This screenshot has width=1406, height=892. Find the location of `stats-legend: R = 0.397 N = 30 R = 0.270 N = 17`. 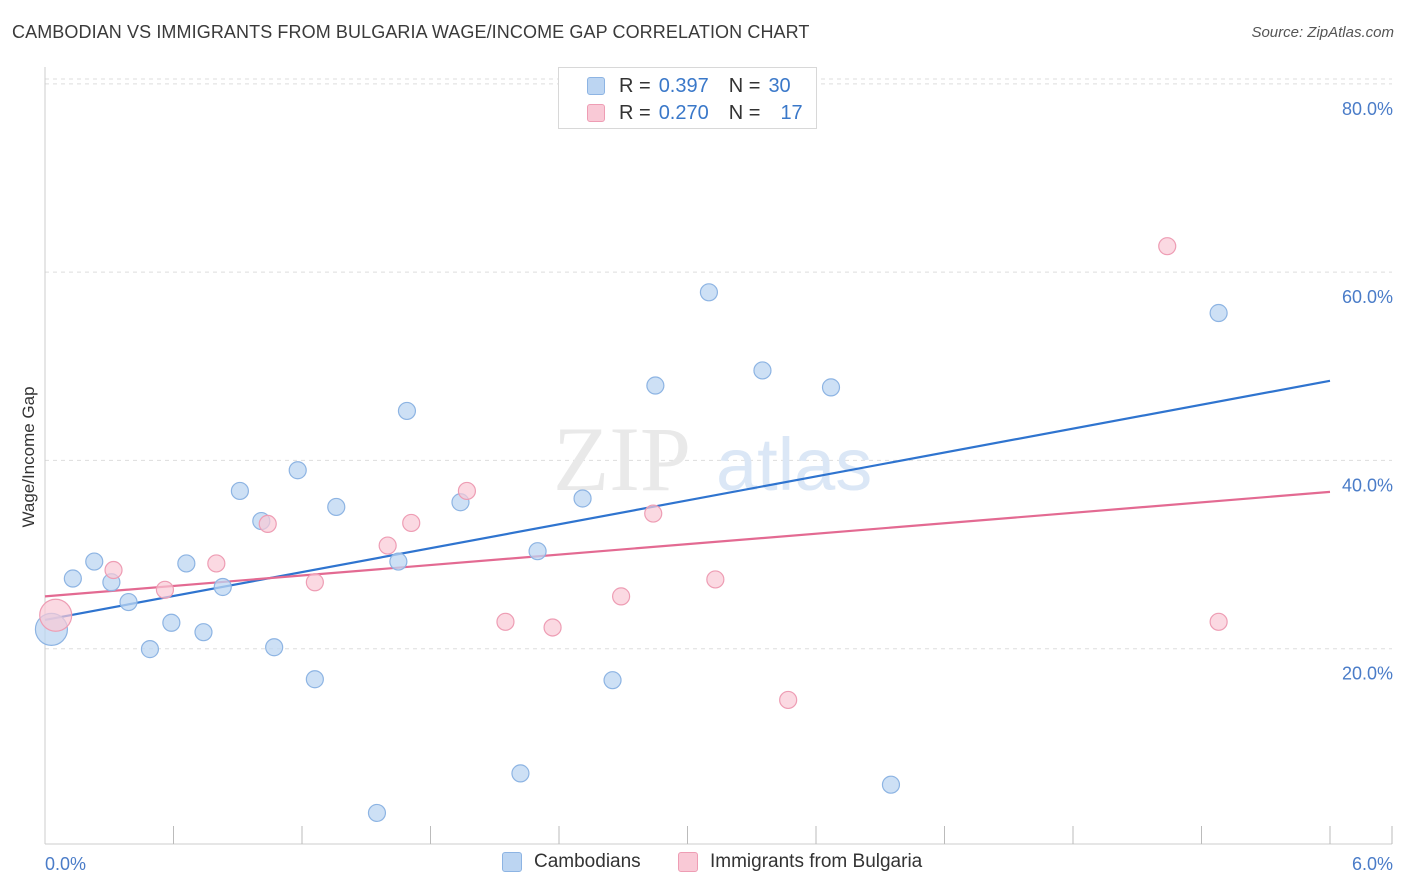

stats-legend: R = 0.397 N = 30 R = 0.270 N = 17 is located at coordinates (687, 98).